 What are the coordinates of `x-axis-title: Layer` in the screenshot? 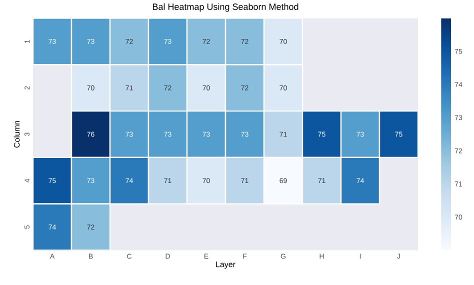 It's located at (226, 265).